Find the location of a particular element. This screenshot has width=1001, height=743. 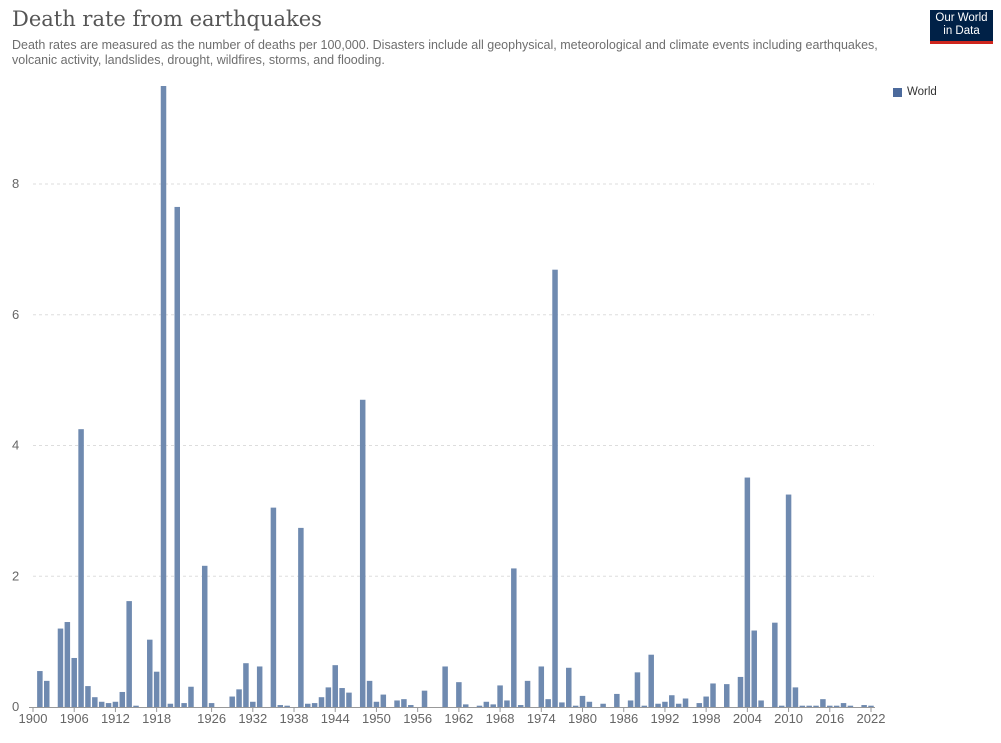

legend: World is located at coordinates (915, 92).